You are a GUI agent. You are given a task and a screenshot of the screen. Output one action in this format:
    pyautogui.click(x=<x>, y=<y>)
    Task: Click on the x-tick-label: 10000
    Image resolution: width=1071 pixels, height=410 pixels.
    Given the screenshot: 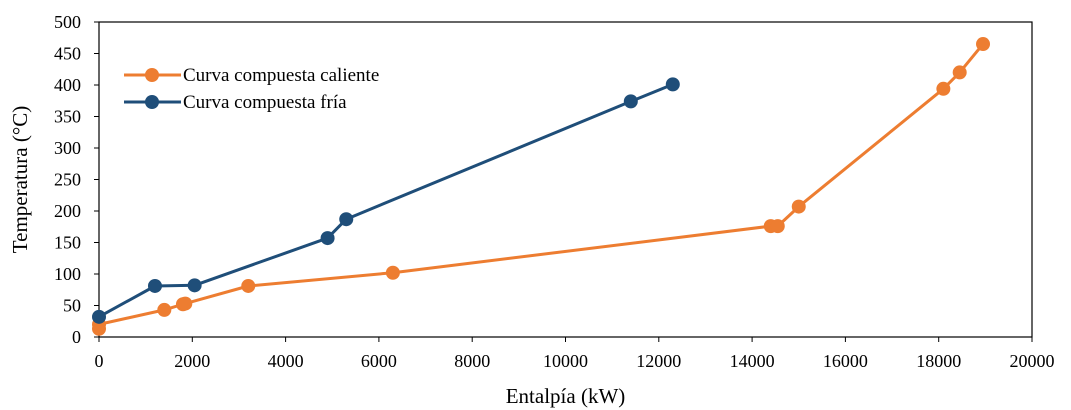 What is the action you would take?
    pyautogui.click(x=565, y=361)
    